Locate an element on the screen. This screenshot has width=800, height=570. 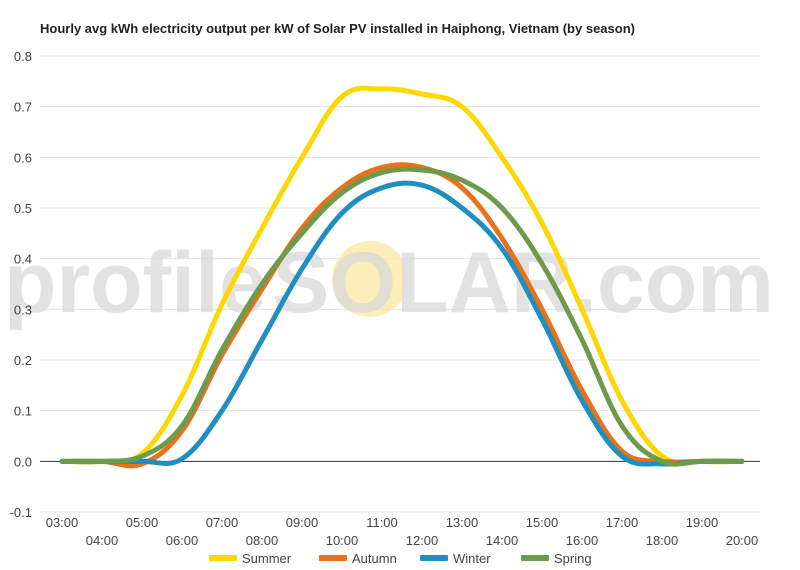
legend-label: Winter is located at coordinates (472, 558).